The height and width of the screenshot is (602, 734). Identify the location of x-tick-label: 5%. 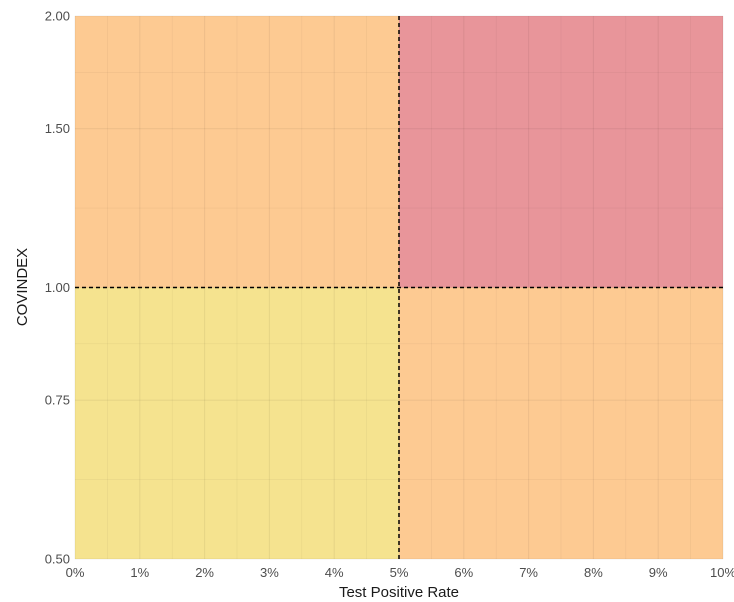
(399, 572).